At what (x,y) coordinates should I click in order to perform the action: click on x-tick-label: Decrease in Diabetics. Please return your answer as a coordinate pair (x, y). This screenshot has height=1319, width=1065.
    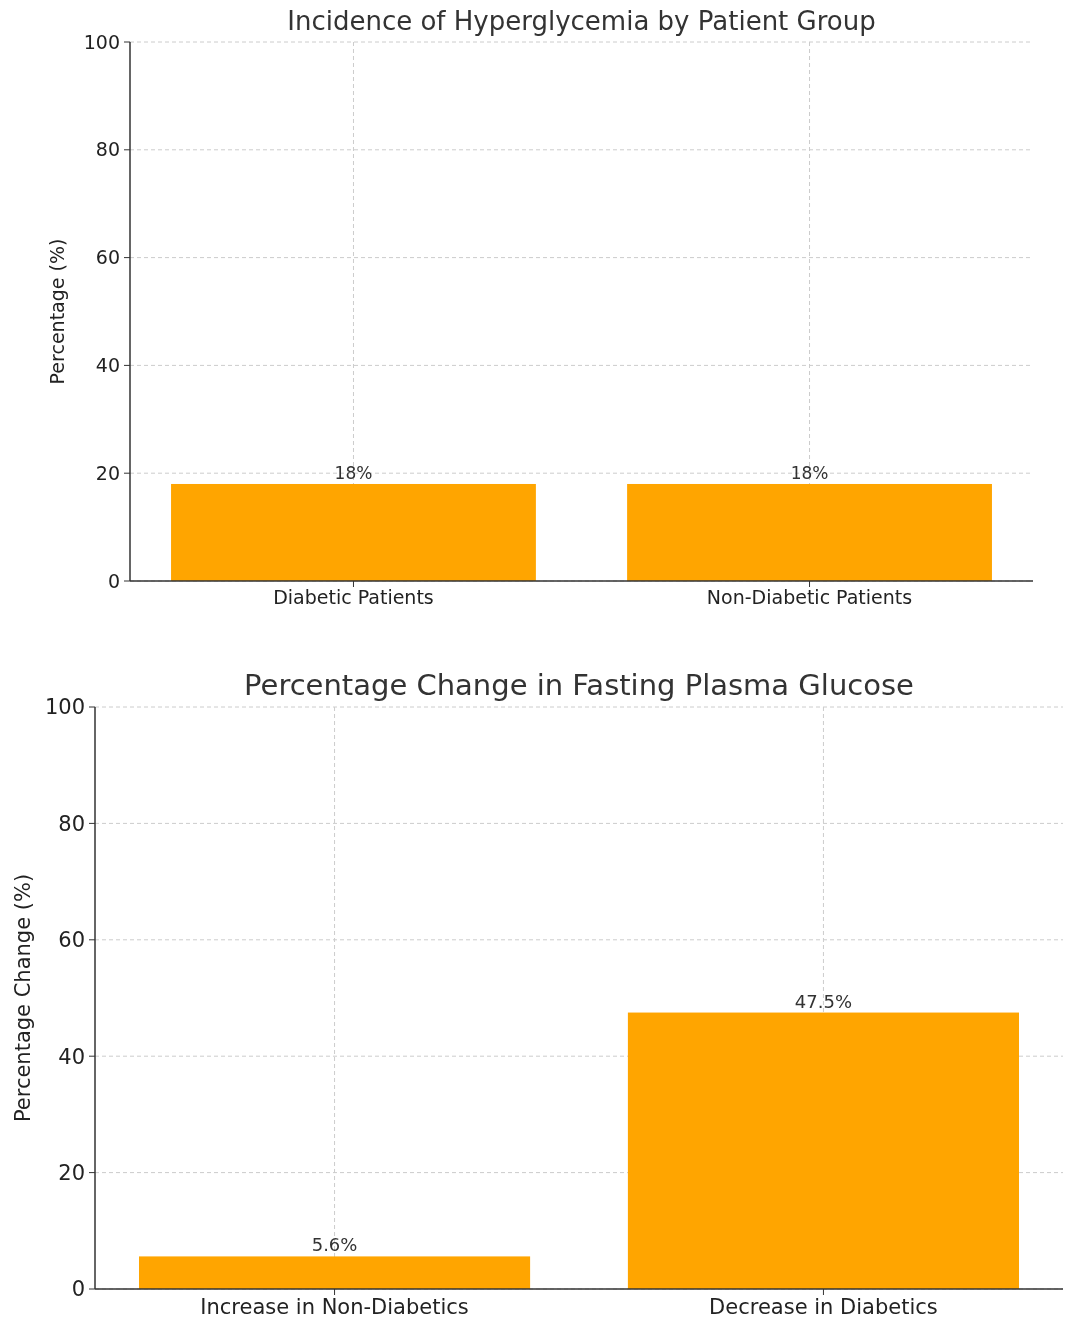
    Looking at the image, I should click on (823, 1306).